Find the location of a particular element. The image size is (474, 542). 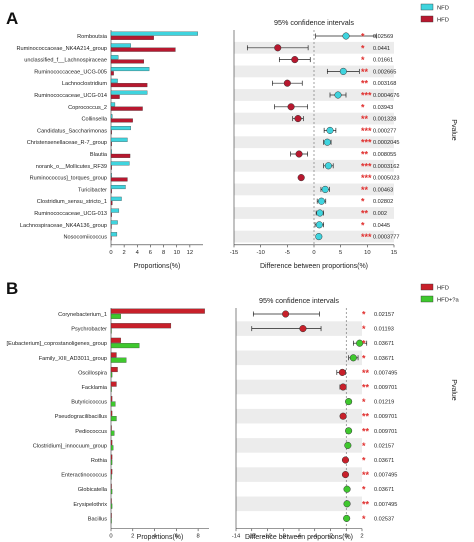

category-label: Christensenellaceae_R-7_group is located at coordinates (67, 143).